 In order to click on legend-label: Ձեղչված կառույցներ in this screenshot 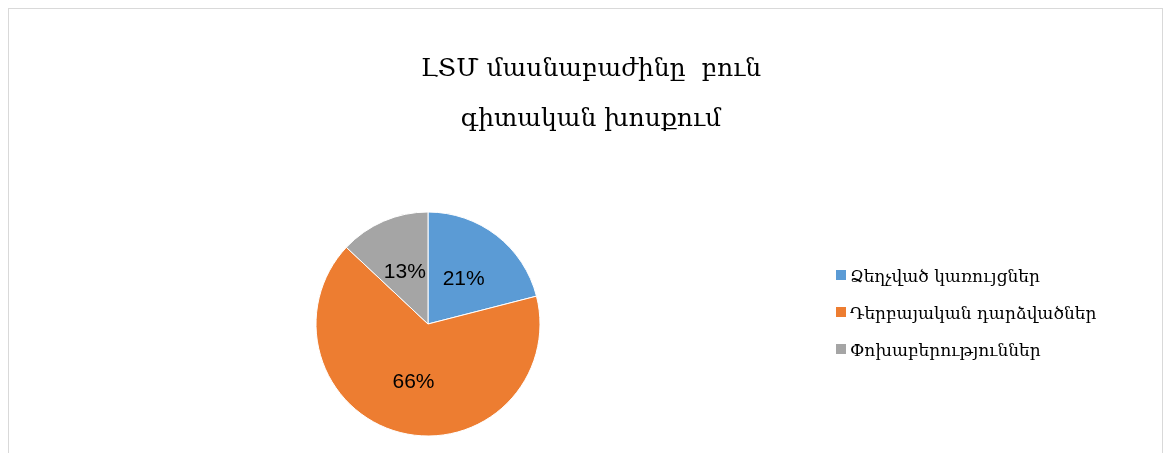, I will do `click(945, 275)`.